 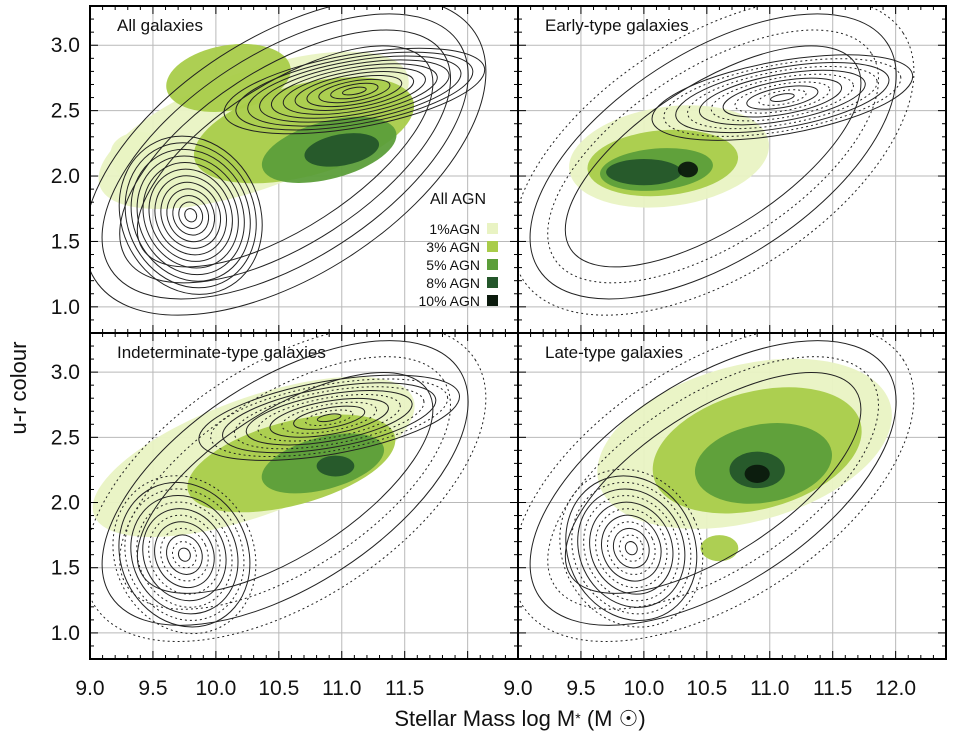 What do you see at coordinates (65, 633) in the screenshot?
I see `y-tick-label: 1.0` at bounding box center [65, 633].